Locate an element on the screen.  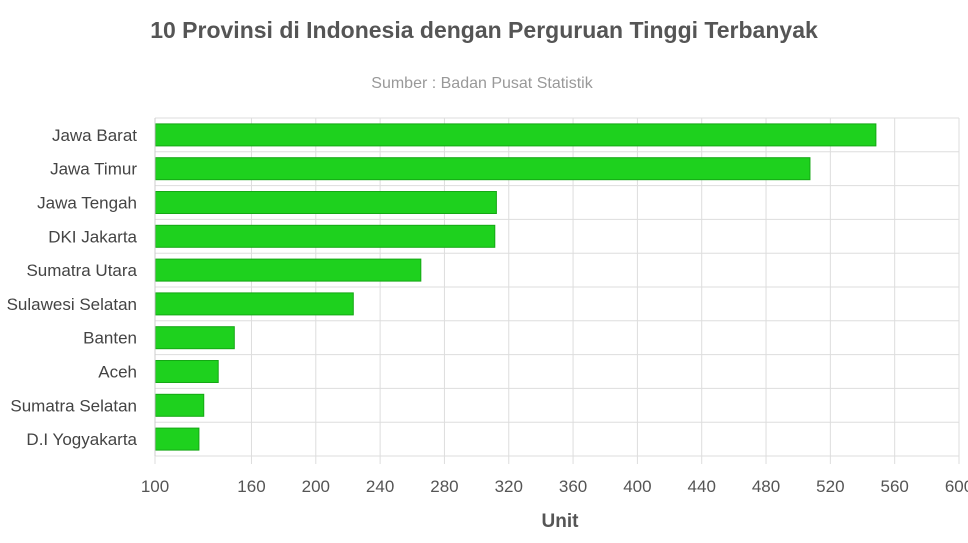
x-tick-label: 400 is located at coordinates (637, 486).